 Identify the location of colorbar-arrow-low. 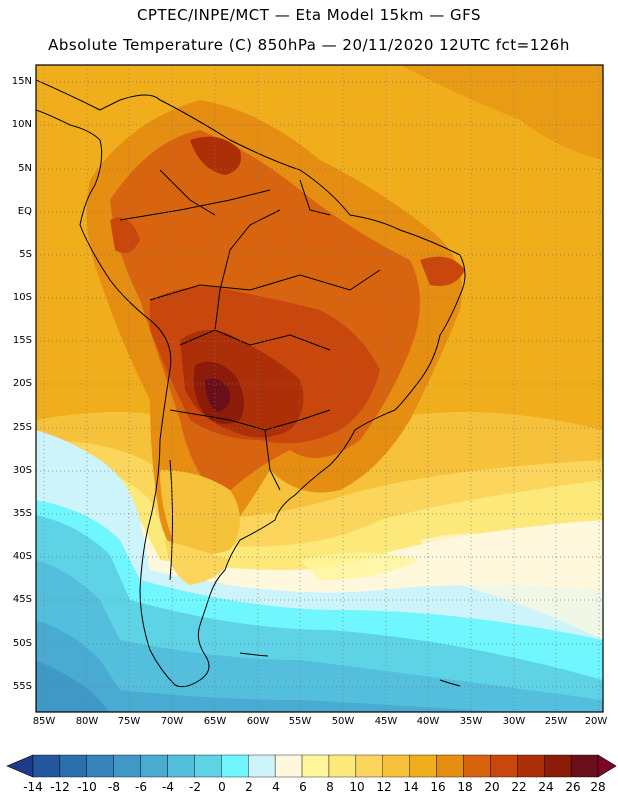
(20, 766).